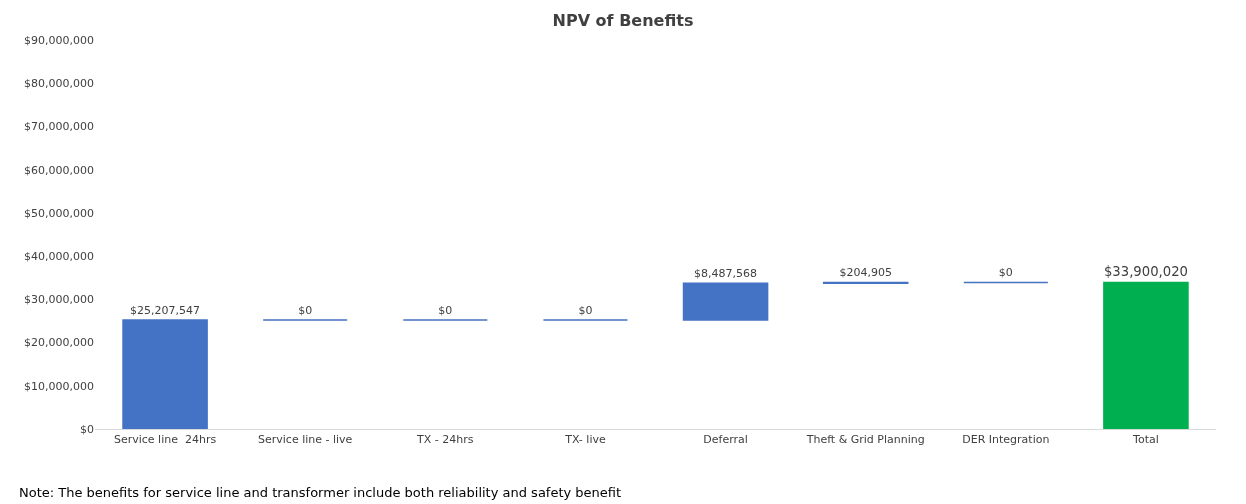  I want to click on y-tick-label: $50,000,000, so click(59, 213).